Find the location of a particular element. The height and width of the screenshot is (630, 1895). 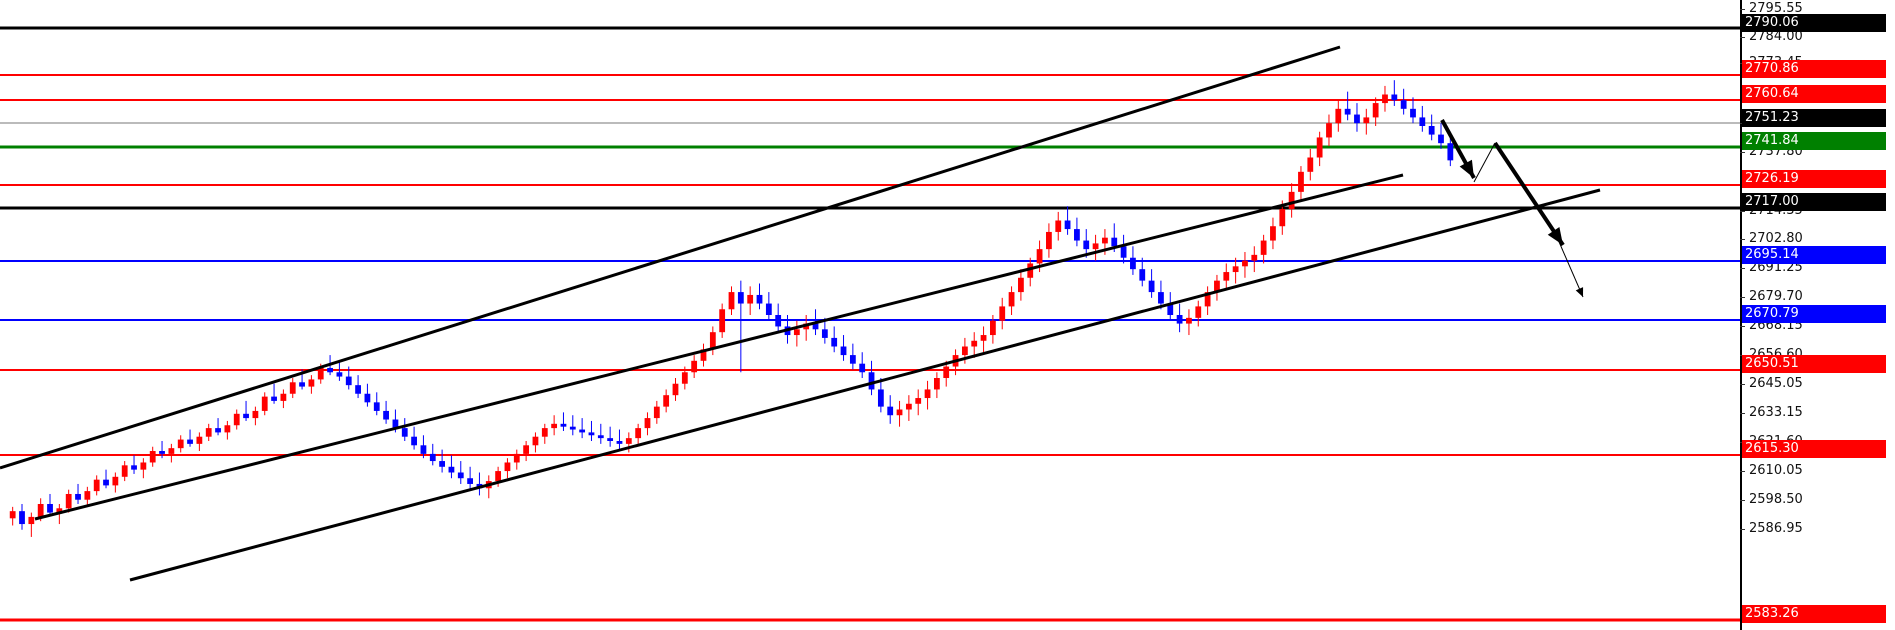

axis-tick-label: 2598.50 is located at coordinates (1776, 499).